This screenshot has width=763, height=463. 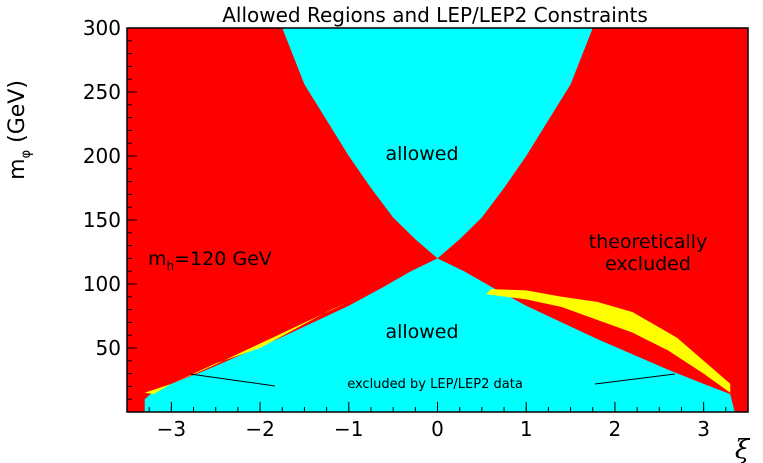 I want to click on annotation-theory-line2: excluded, so click(x=648, y=264).